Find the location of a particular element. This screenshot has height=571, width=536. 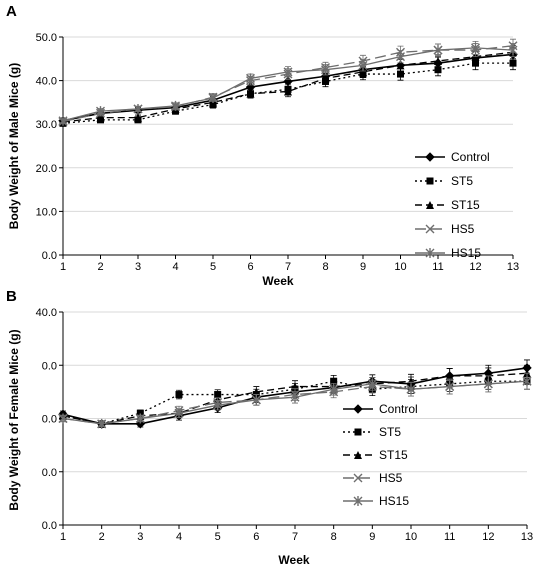

panel-b-series-hs15 is located at coordinates (295, 400).